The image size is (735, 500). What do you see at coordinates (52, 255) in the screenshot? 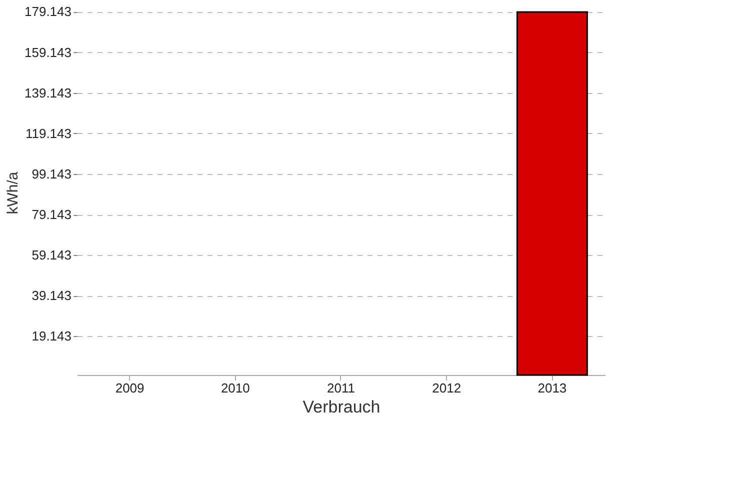
I see `y-tick-label: 59.143` at bounding box center [52, 255].